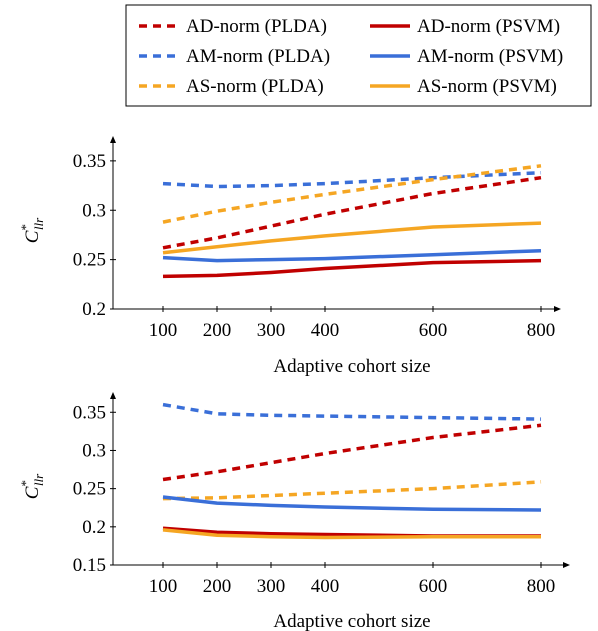  What do you see at coordinates (352, 268) in the screenshot?
I see `series-line-ad-norm-psvm` at bounding box center [352, 268].